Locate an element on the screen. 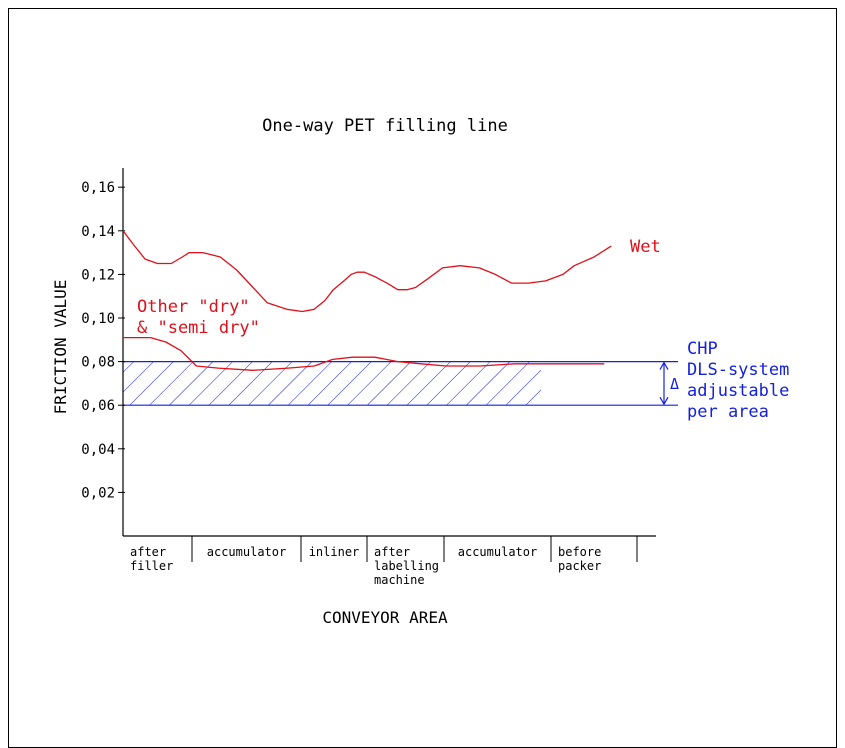 This screenshot has width=845, height=748. series-line-dry is located at coordinates (364, 353).